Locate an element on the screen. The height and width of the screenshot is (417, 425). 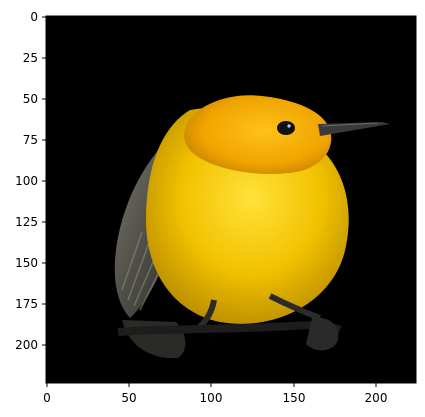
eye-glint is located at coordinates (289, 126).